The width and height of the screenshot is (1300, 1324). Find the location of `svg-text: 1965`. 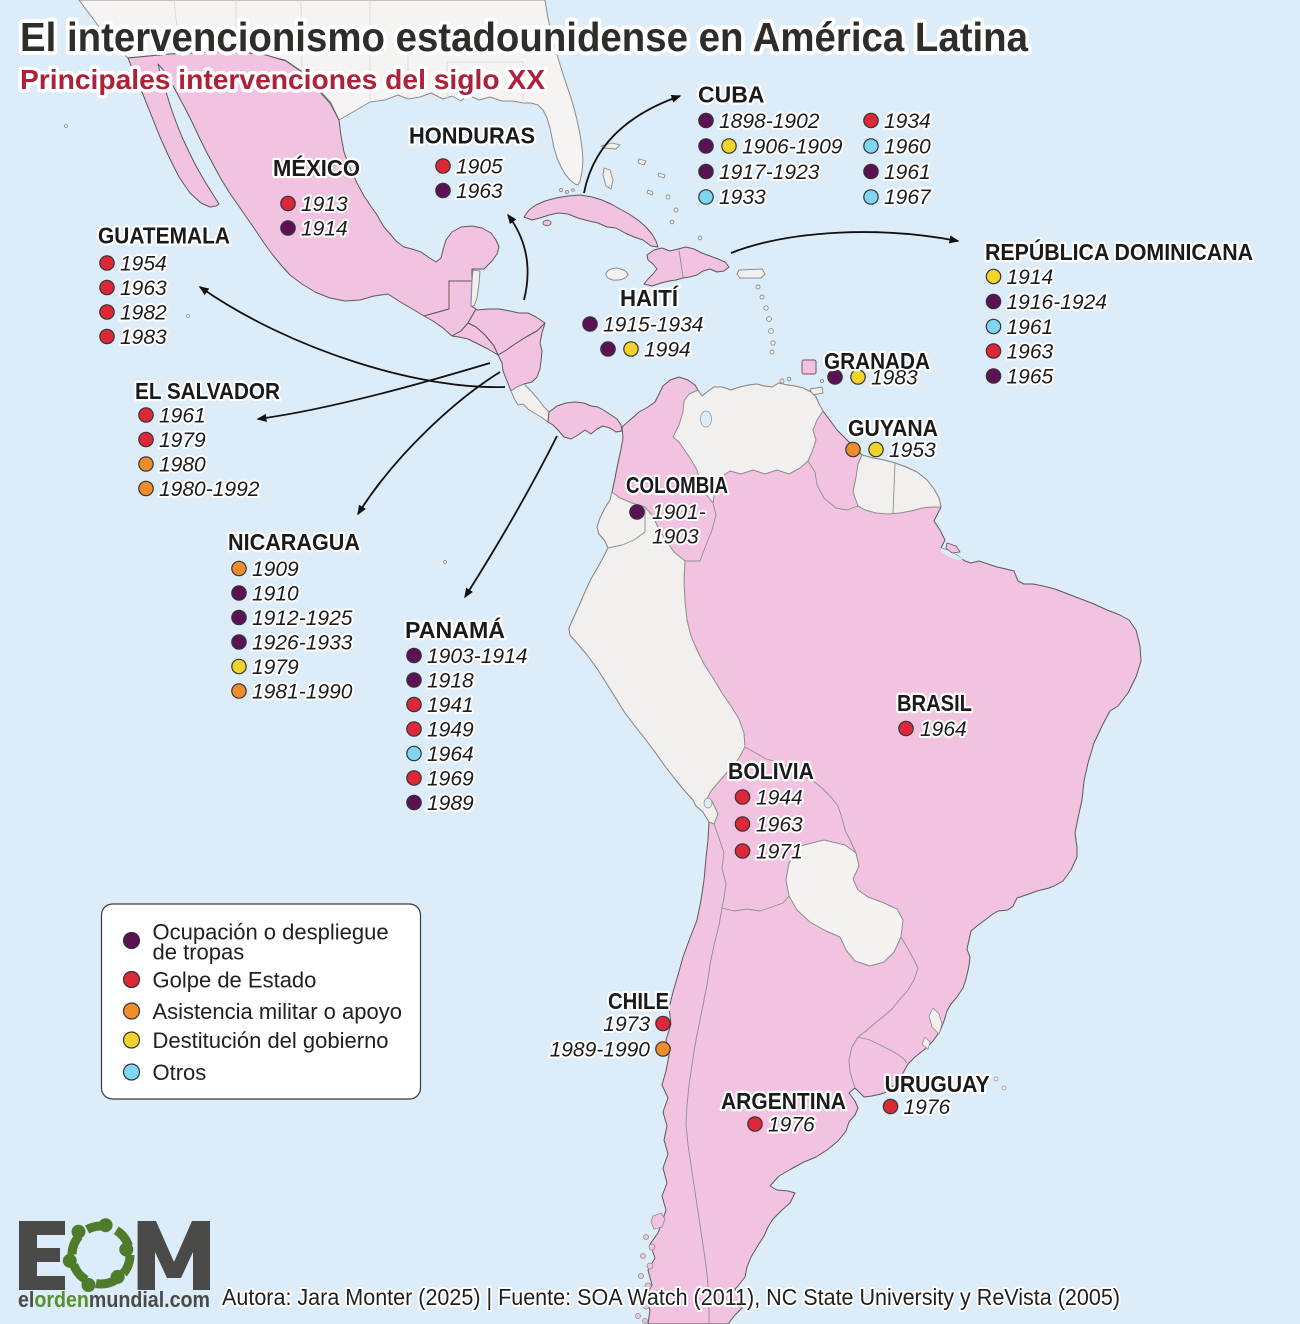

svg-text: 1965 is located at coordinates (1030, 377).